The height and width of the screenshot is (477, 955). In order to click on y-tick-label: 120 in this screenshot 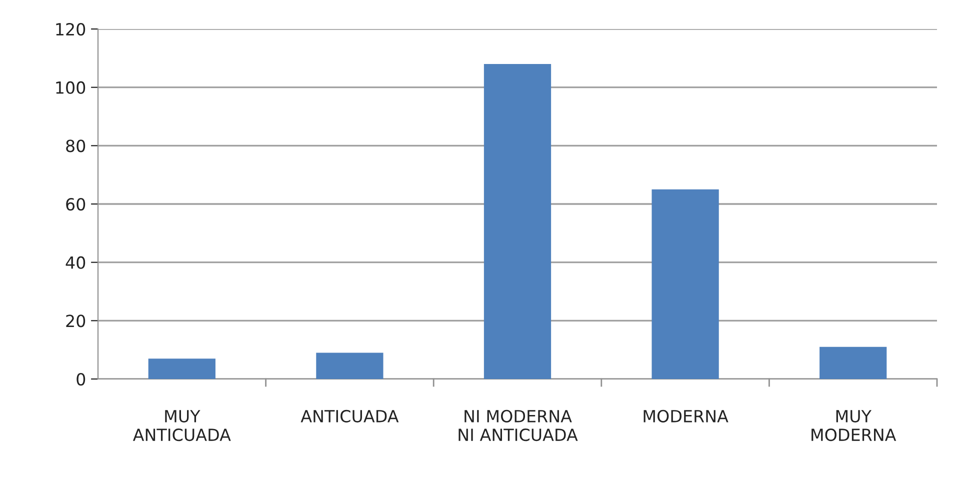, I will do `click(71, 29)`.